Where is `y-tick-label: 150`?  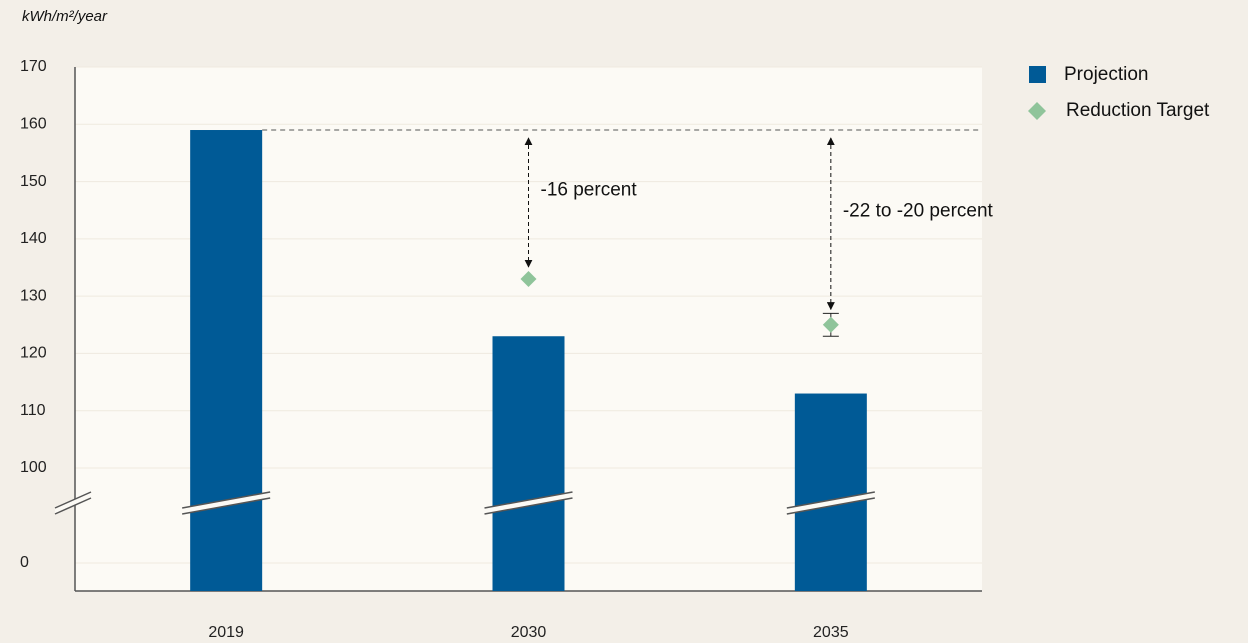 y-tick-label: 150 is located at coordinates (33, 181).